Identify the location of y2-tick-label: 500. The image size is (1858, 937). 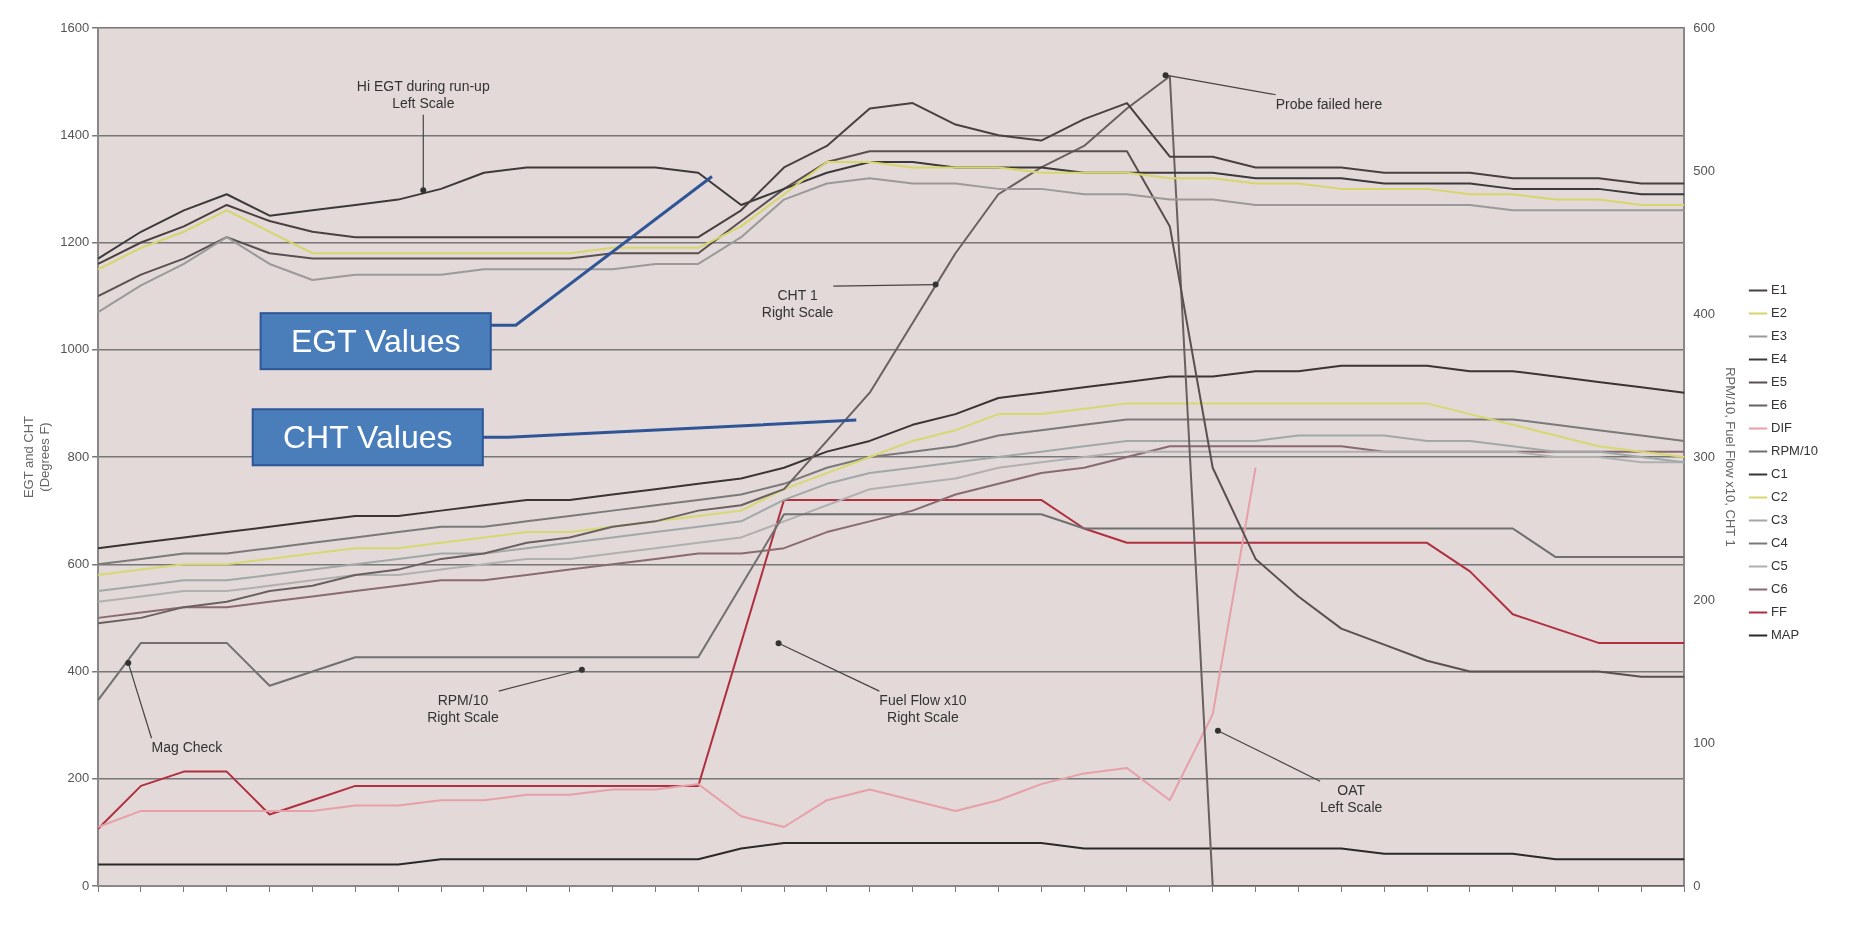
(1704, 170).